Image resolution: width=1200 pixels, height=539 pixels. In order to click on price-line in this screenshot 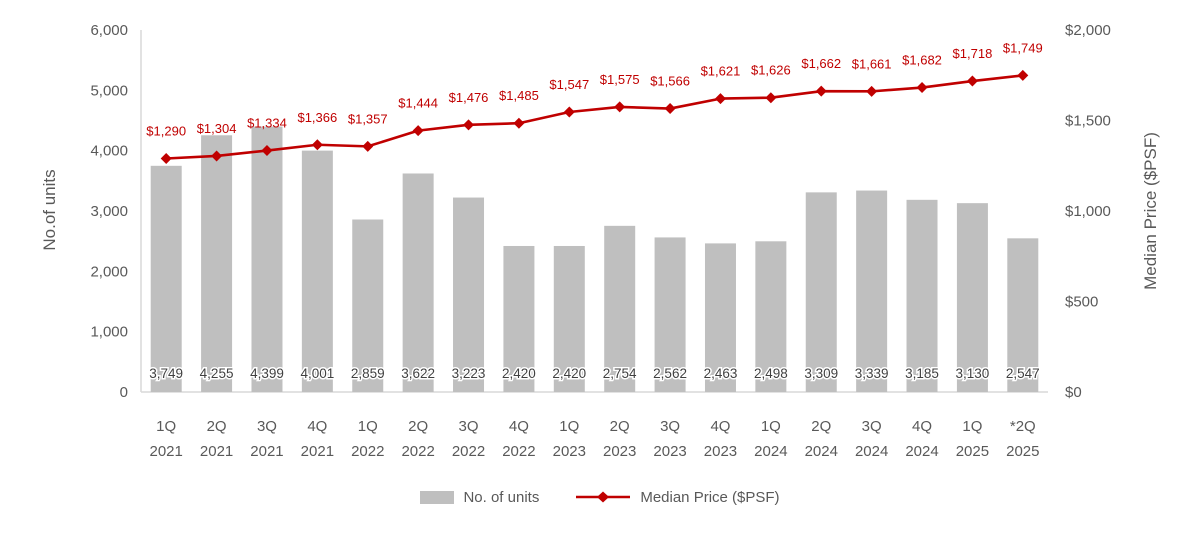, I will do `click(594, 117)`.